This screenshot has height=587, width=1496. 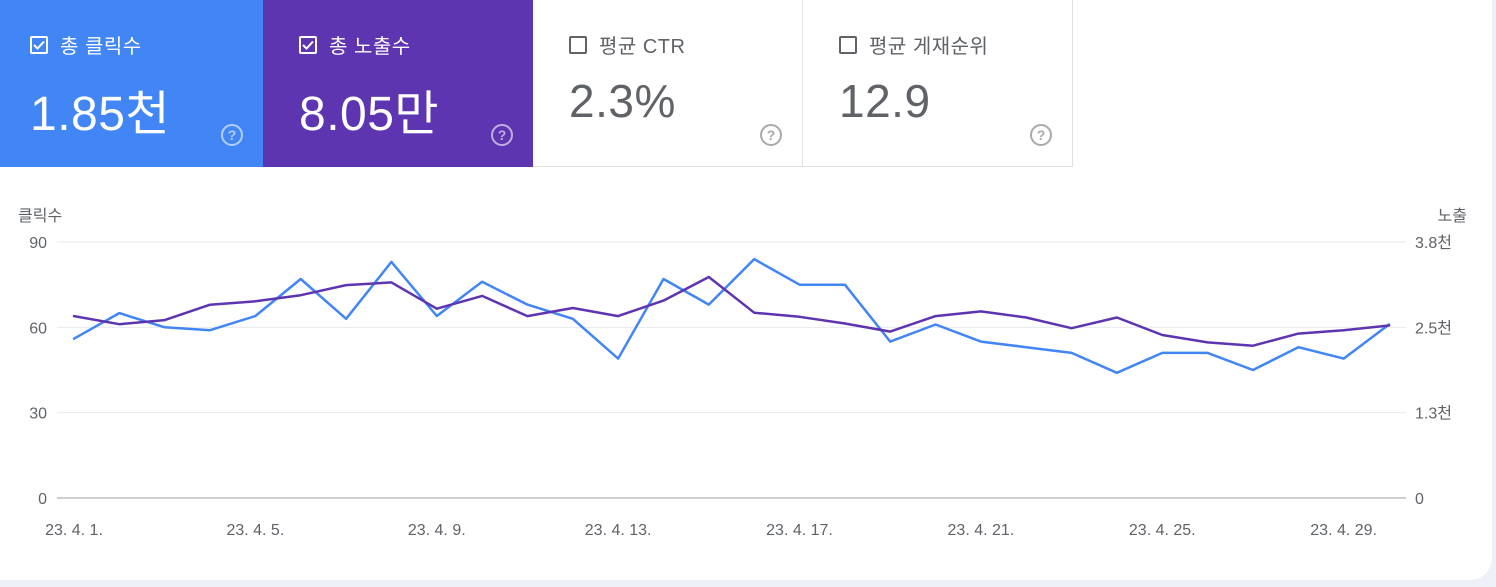 I want to click on metric-label: 평균 CTR, so click(x=642, y=47).